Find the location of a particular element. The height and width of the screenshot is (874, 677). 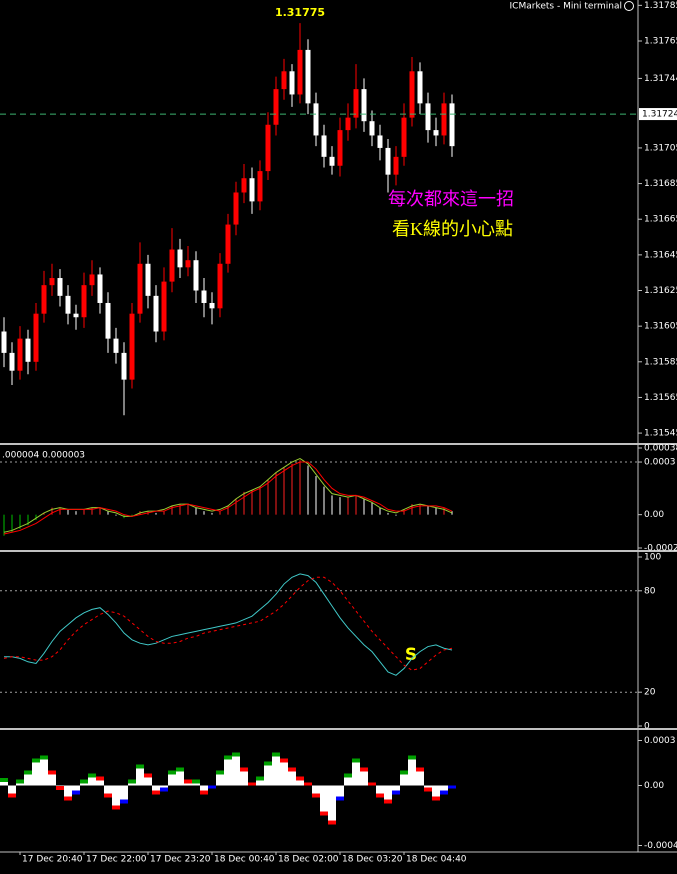

x-tick-label: 18 Dec 02:00 is located at coordinates (308, 860).